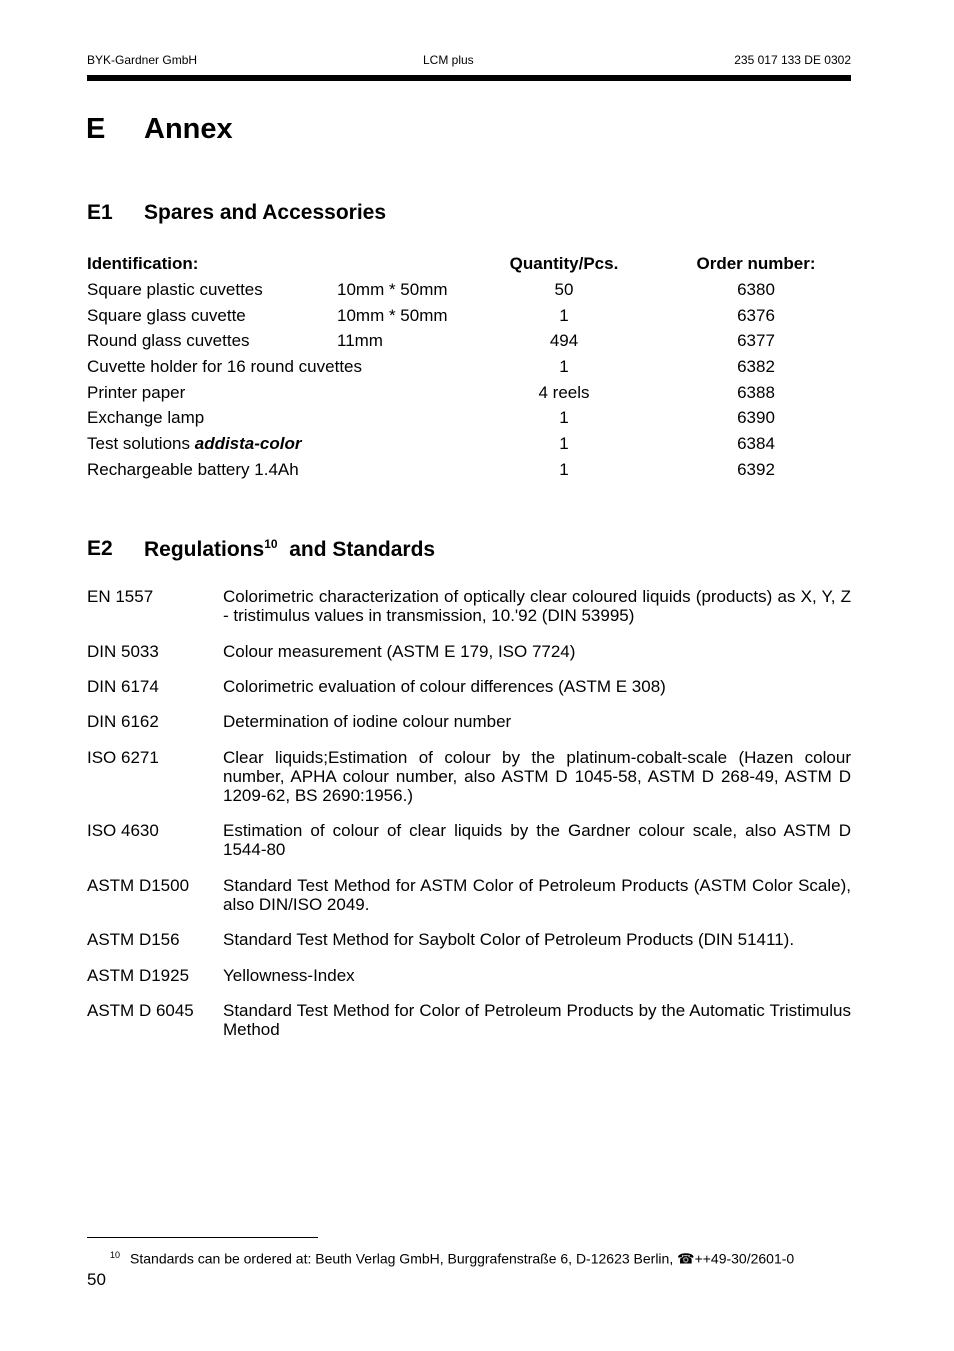 The height and width of the screenshot is (1351, 954). What do you see at coordinates (123, 830) in the screenshot?
I see `standard-code: ISO 4630` at bounding box center [123, 830].